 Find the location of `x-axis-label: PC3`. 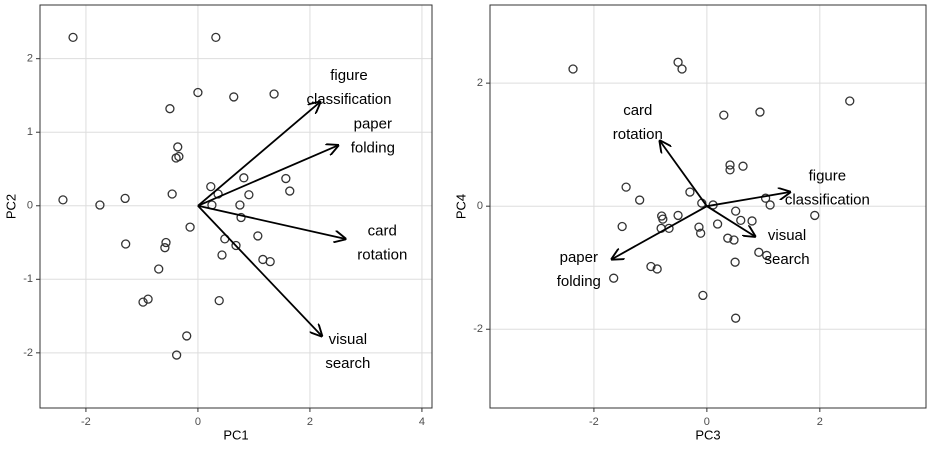

x-axis-label: PC3 is located at coordinates (707, 434).